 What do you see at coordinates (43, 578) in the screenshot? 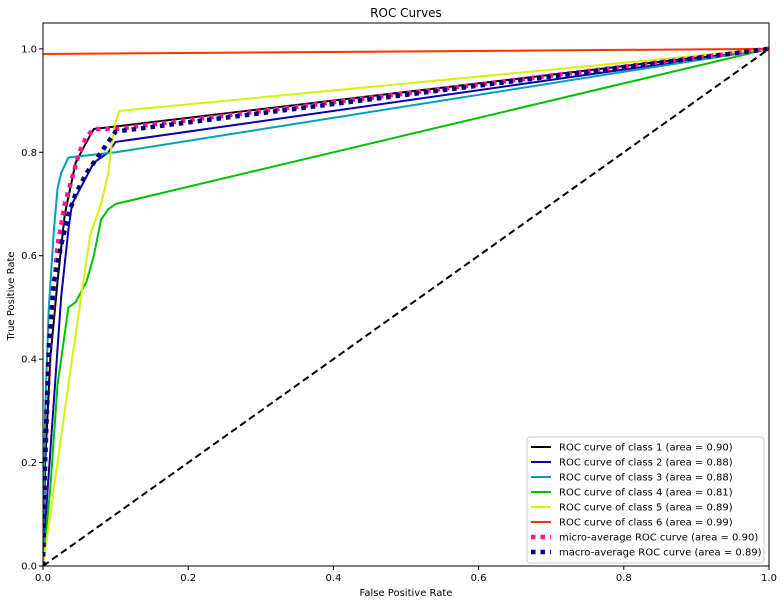
I see `x-tick-label: 0.0` at bounding box center [43, 578].